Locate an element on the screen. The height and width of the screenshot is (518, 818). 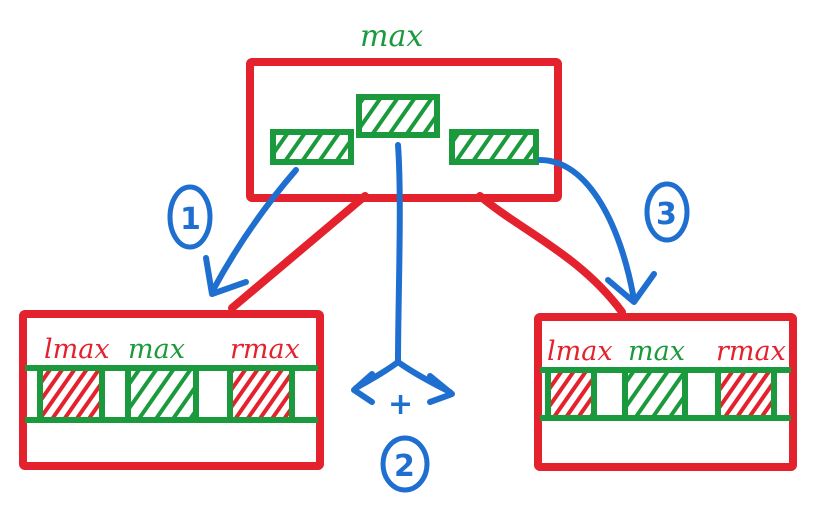
root-segment-left is located at coordinates (312, 147).